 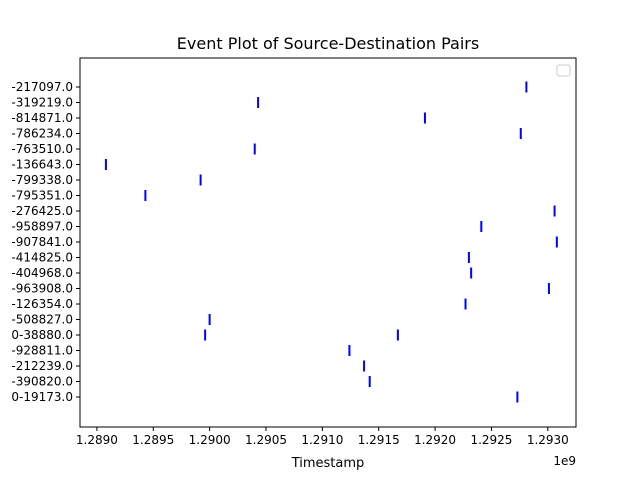 I want to click on y-tick-label: -390820.0, so click(x=42, y=382).